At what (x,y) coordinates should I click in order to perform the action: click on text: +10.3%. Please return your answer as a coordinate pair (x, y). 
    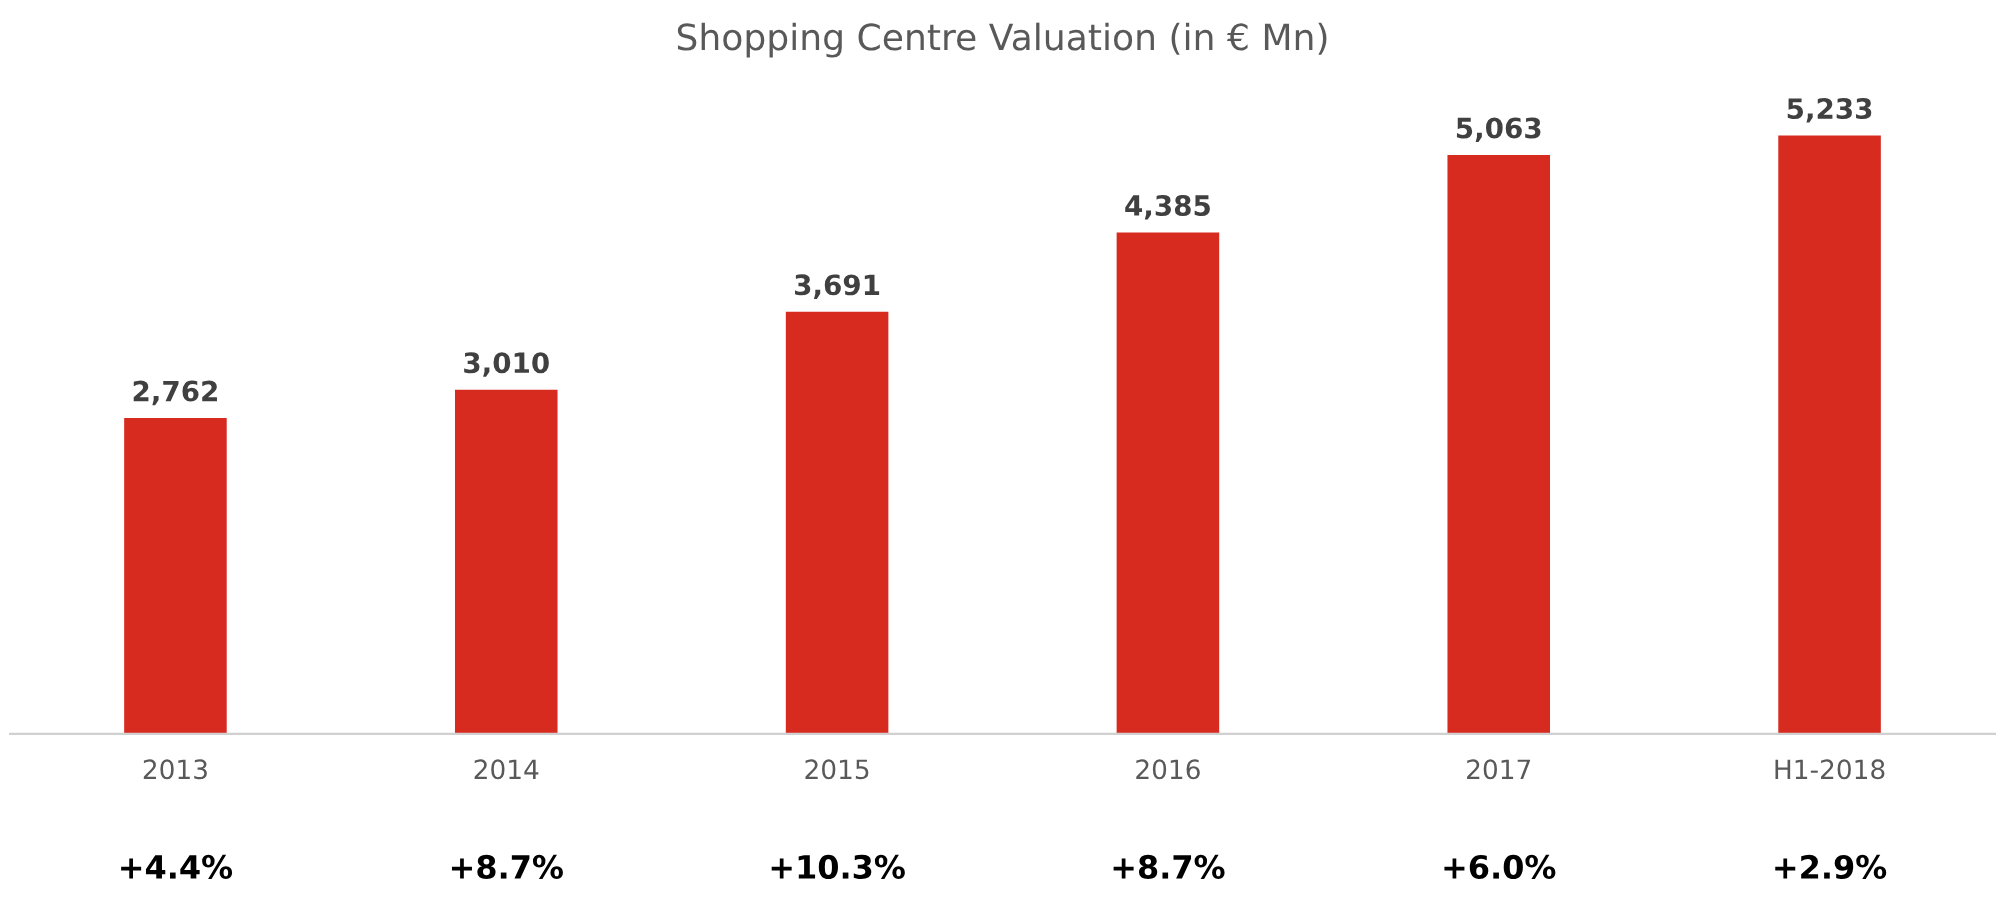
    Looking at the image, I should click on (838, 867).